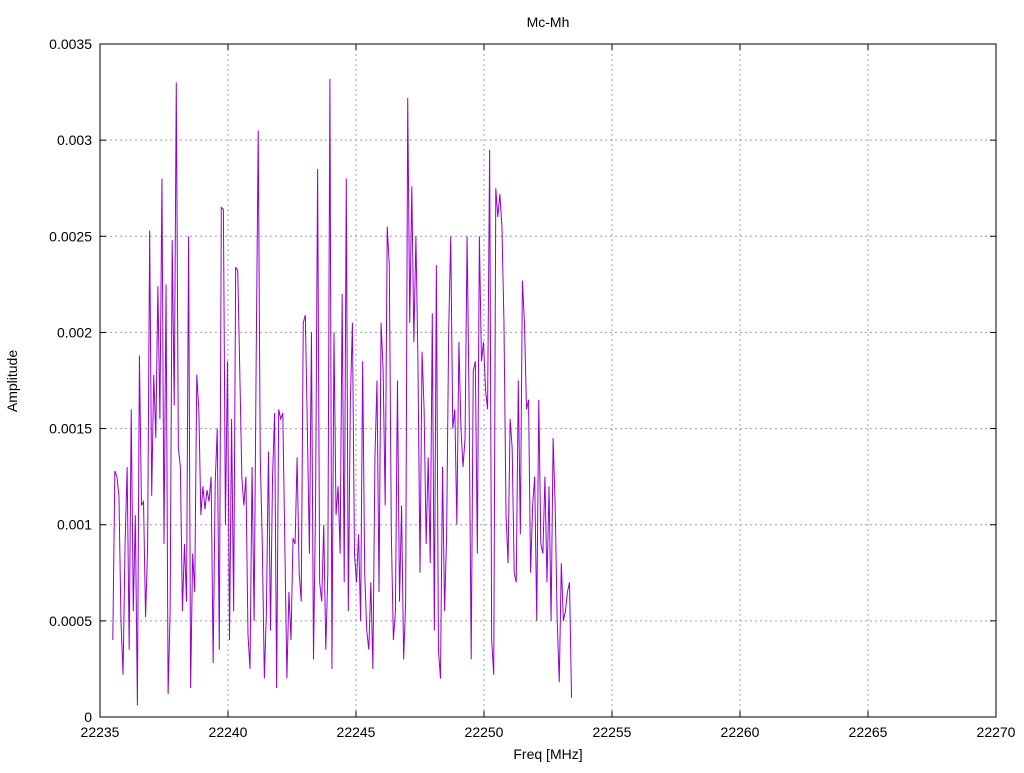  I want to click on y-tick-label: 0.0015, so click(70, 429).